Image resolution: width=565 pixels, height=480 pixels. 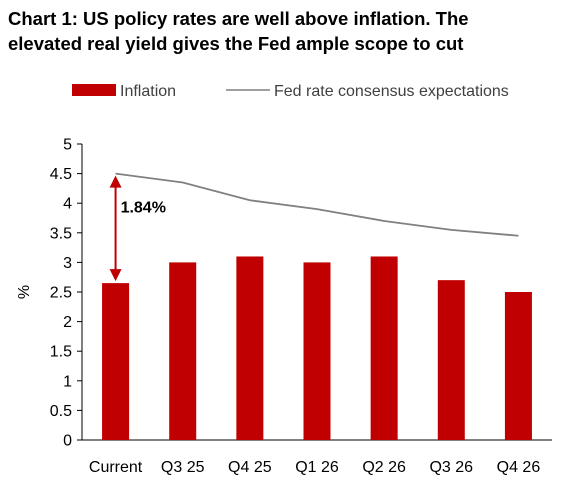 What do you see at coordinates (384, 467) in the screenshot?
I see `x-tick-label: Q2 26` at bounding box center [384, 467].